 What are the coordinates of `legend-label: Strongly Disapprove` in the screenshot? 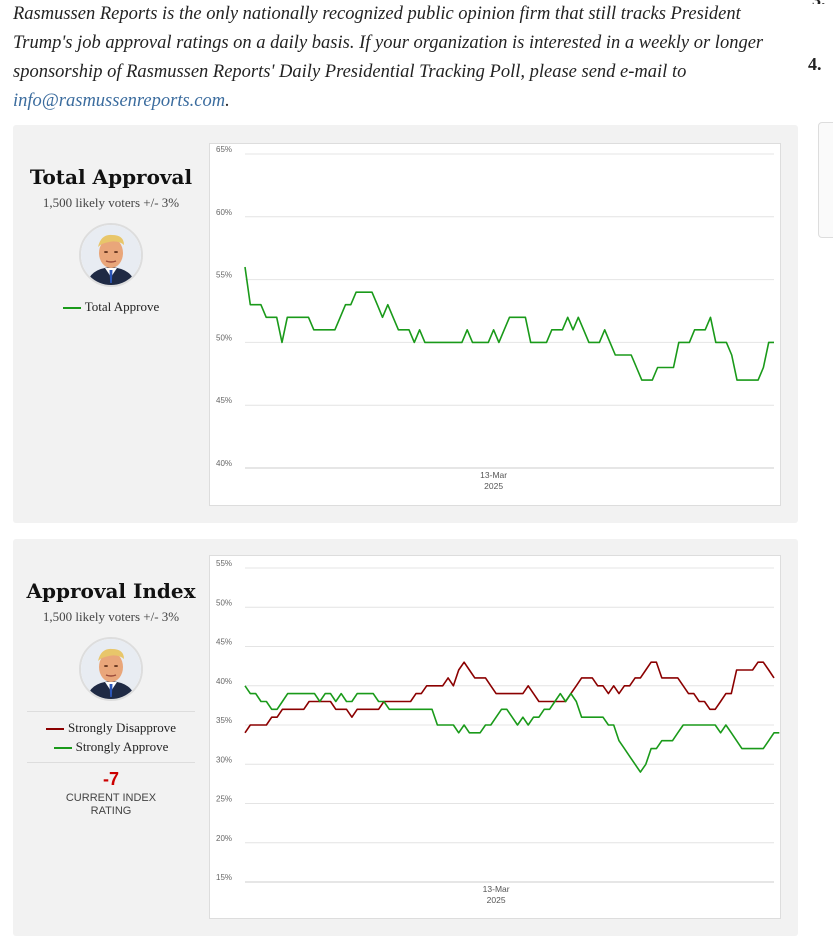 It's located at (122, 727).